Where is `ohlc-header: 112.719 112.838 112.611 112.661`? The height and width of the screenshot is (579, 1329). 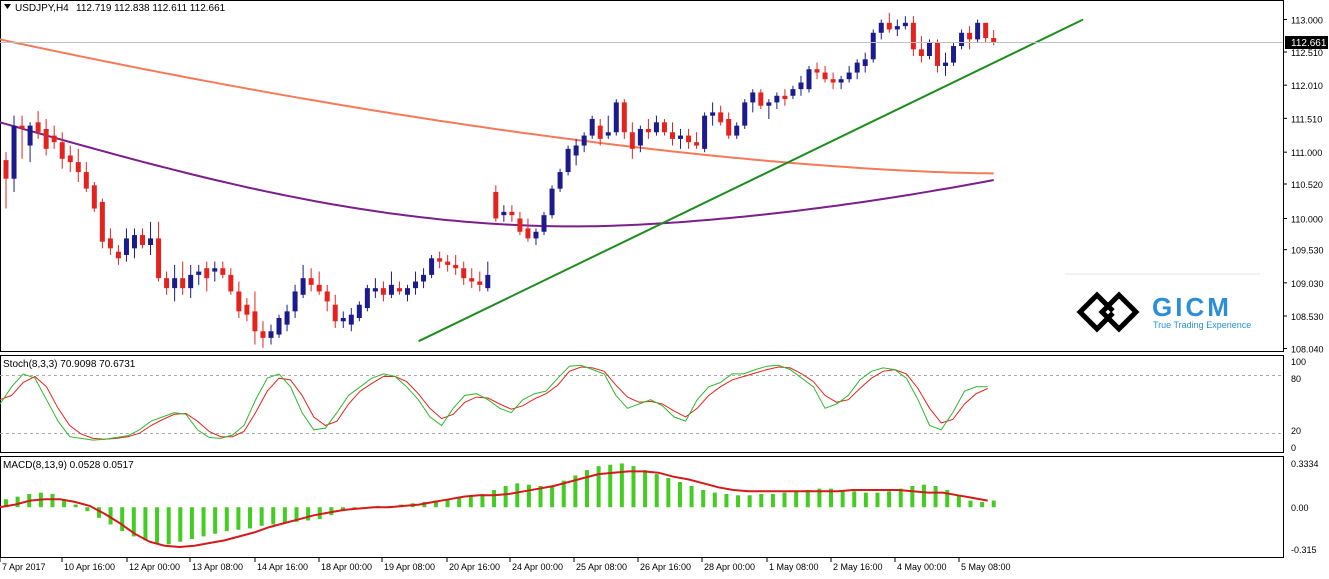 ohlc-header: 112.719 112.838 112.611 112.661 is located at coordinates (151, 8).